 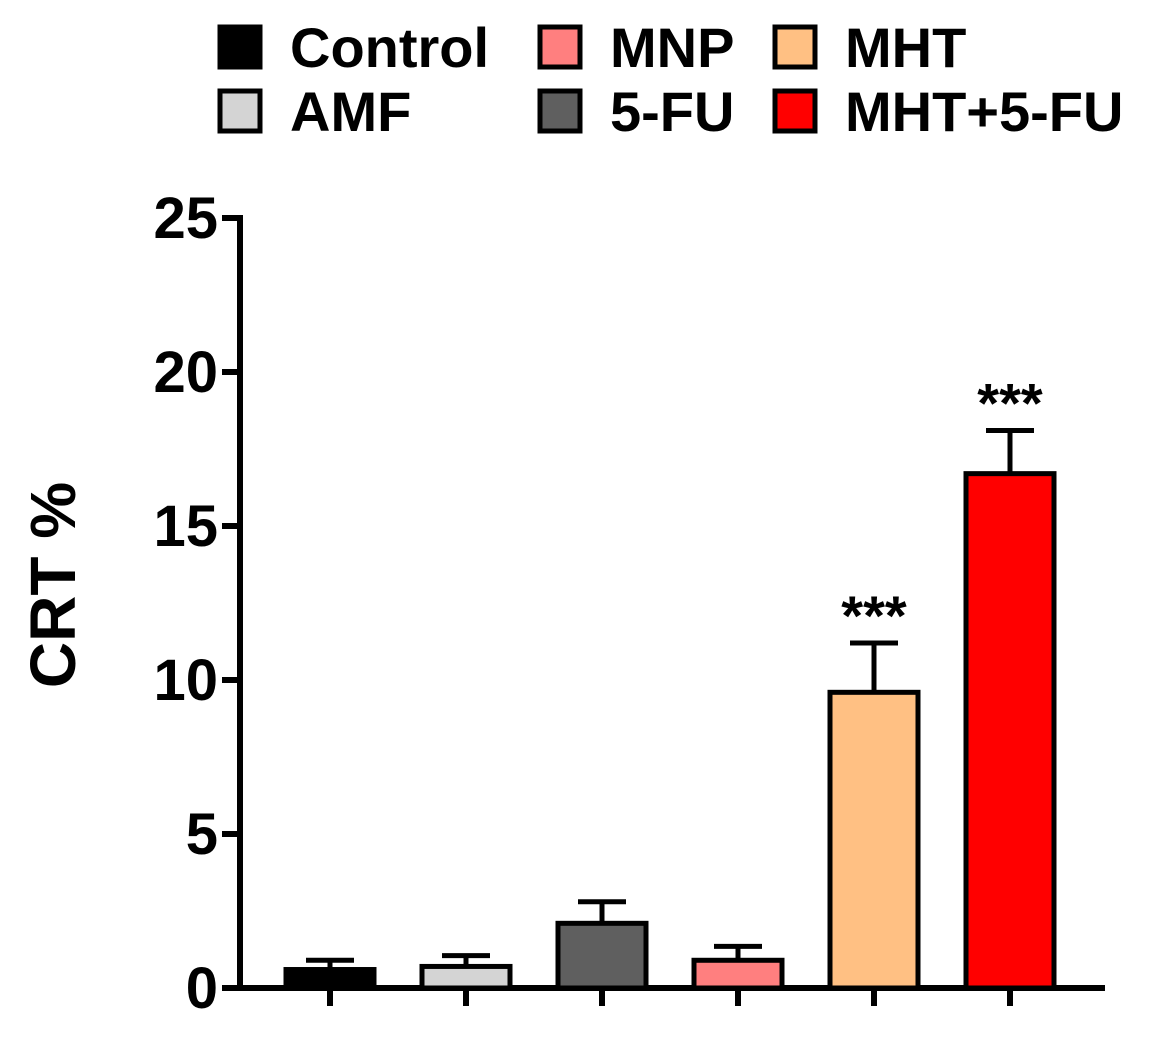 What do you see at coordinates (240, 111) in the screenshot?
I see `legend-swatch-AMF` at bounding box center [240, 111].